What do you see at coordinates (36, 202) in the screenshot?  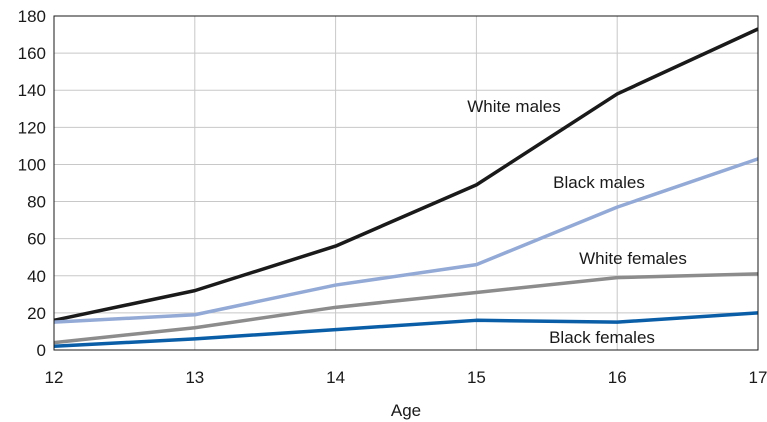 I see `y-tick-label-80: 80` at bounding box center [36, 202].